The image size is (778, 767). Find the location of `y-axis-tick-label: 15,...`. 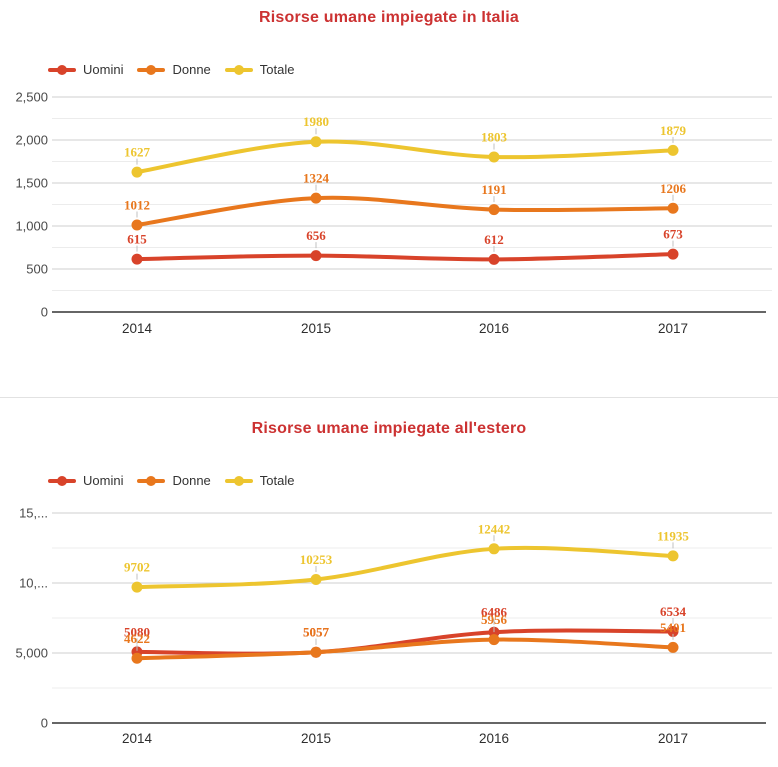

y-axis-tick-label: 15,... is located at coordinates (33, 513).